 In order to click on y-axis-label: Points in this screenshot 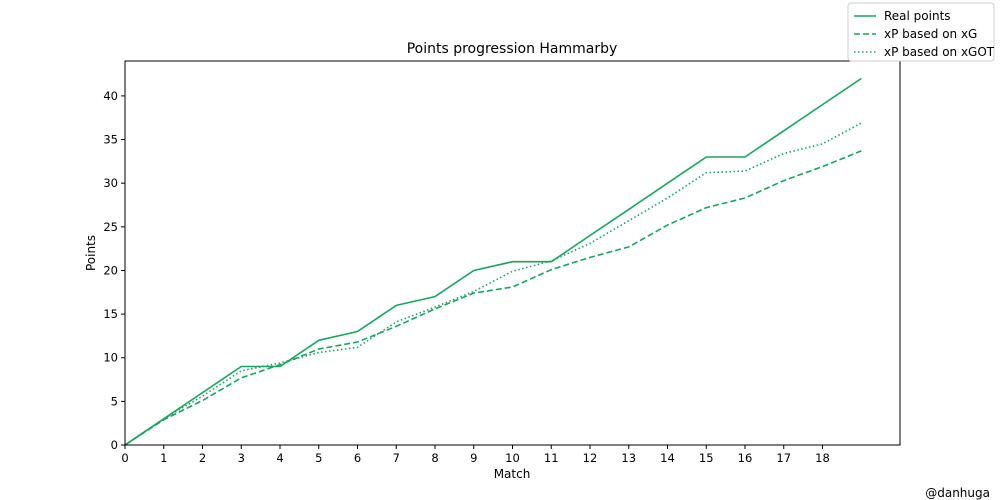, I will do `click(91, 253)`.